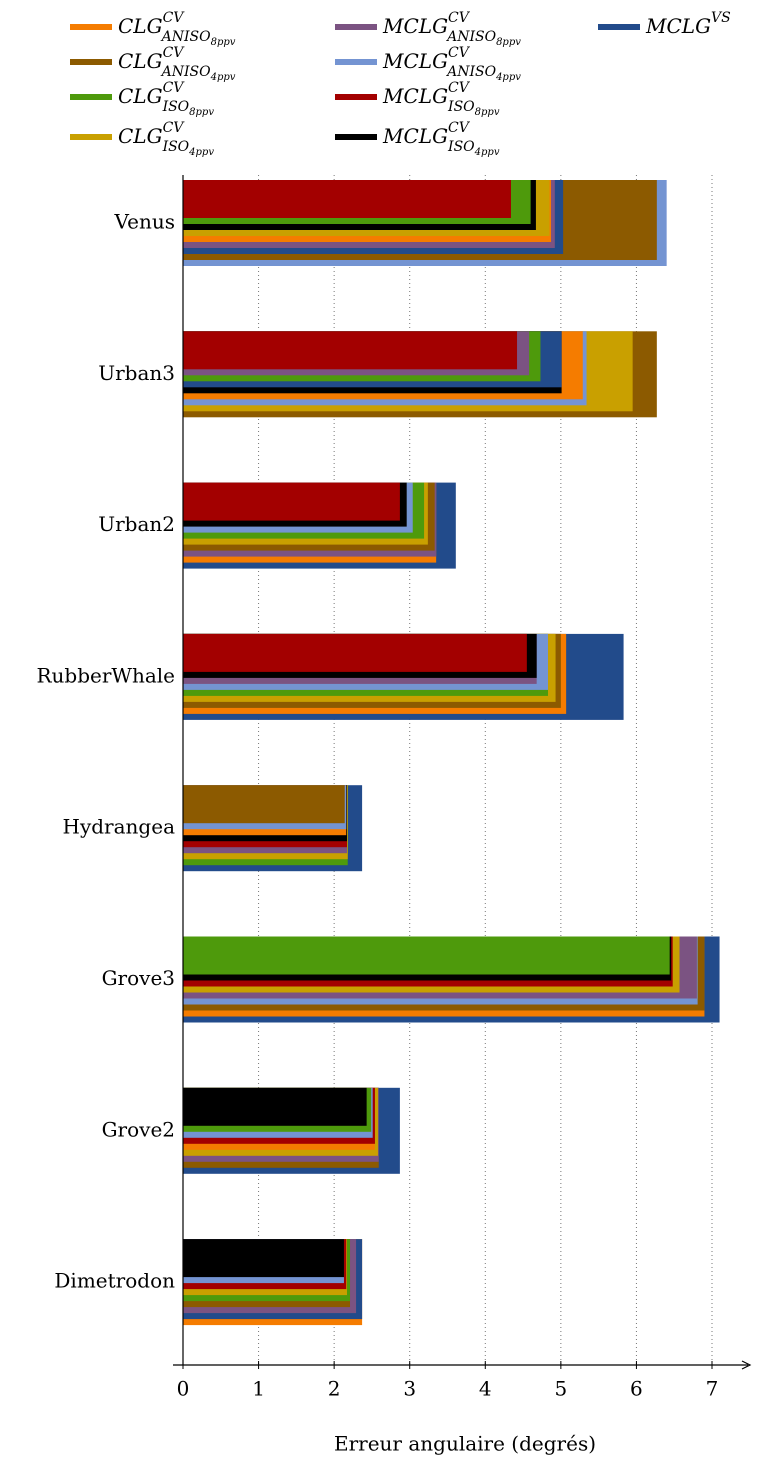  I want to click on legend-label: MCLGCV ANISO8ppv, so click(451, 29).